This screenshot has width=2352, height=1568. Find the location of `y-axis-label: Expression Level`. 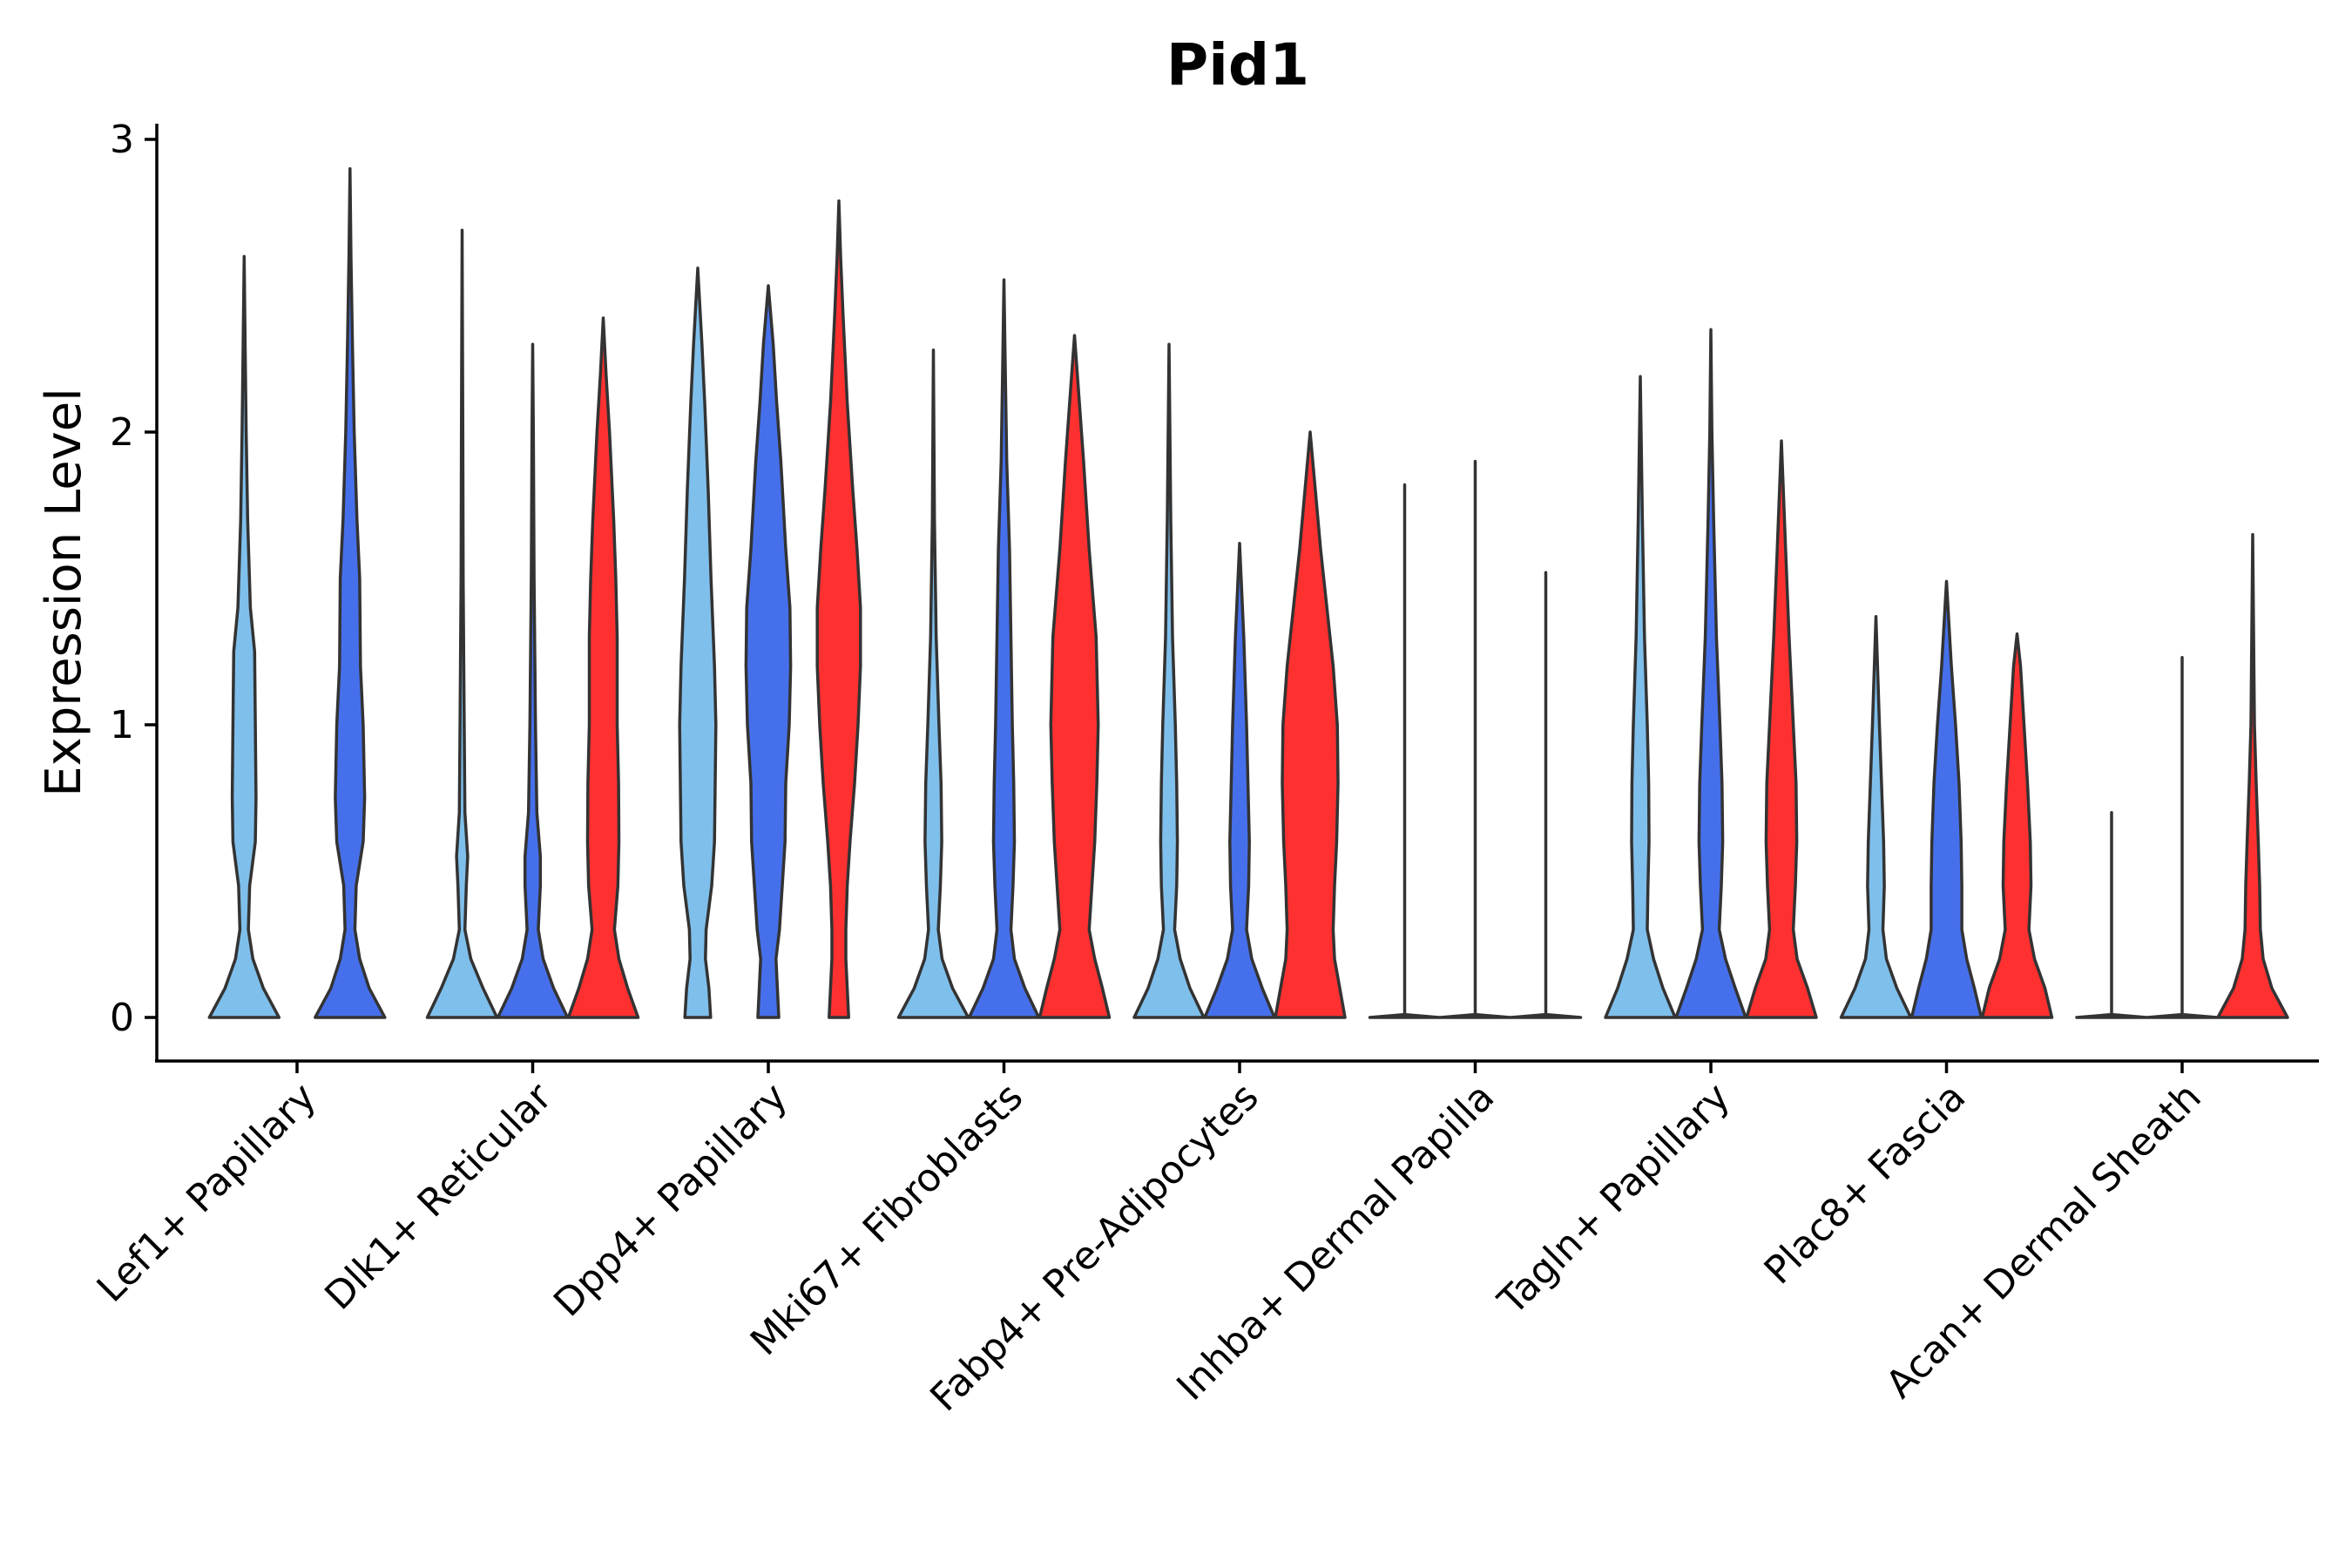

y-axis-label: Expression Level is located at coordinates (64, 592).